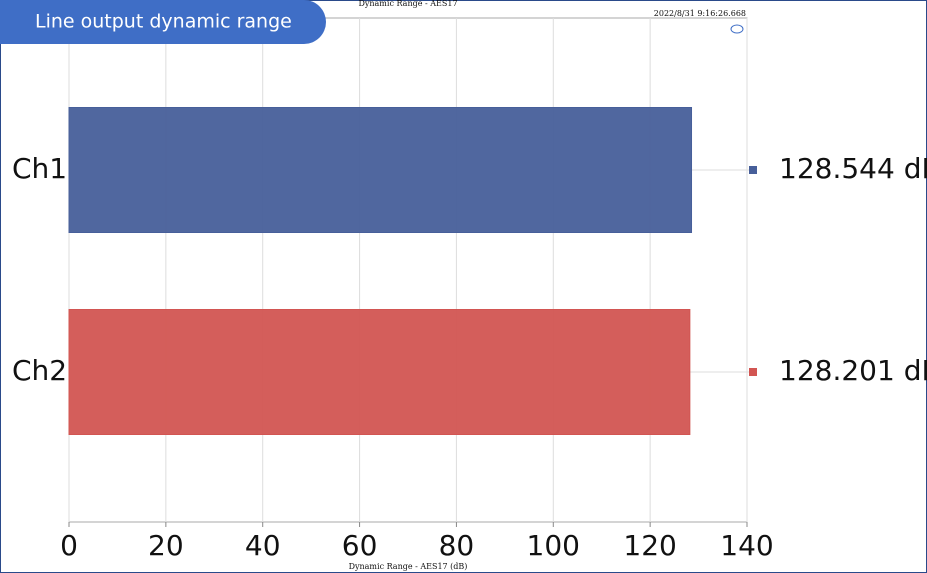 This screenshot has width=927, height=573. Describe the element at coordinates (69, 545) in the screenshot. I see `x-tick-label: 0` at that location.